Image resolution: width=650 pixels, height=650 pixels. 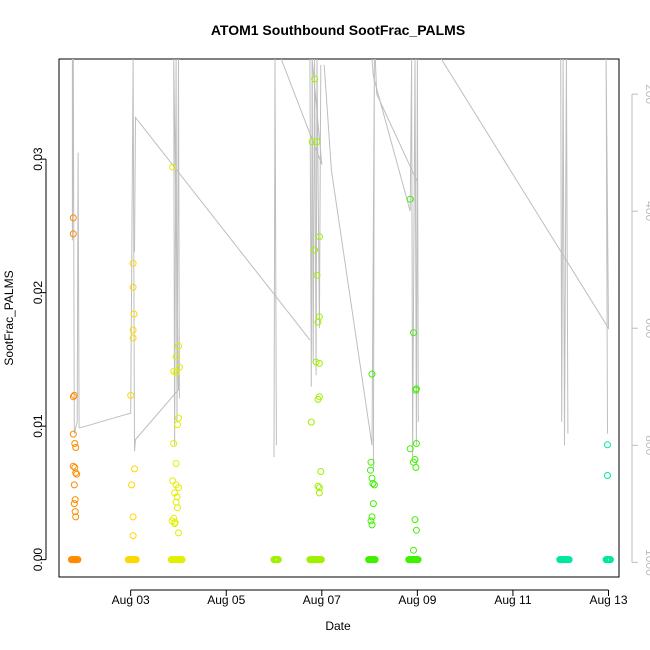 What do you see at coordinates (131, 600) in the screenshot?
I see `x-tick-label: Aug 03` at bounding box center [131, 600].